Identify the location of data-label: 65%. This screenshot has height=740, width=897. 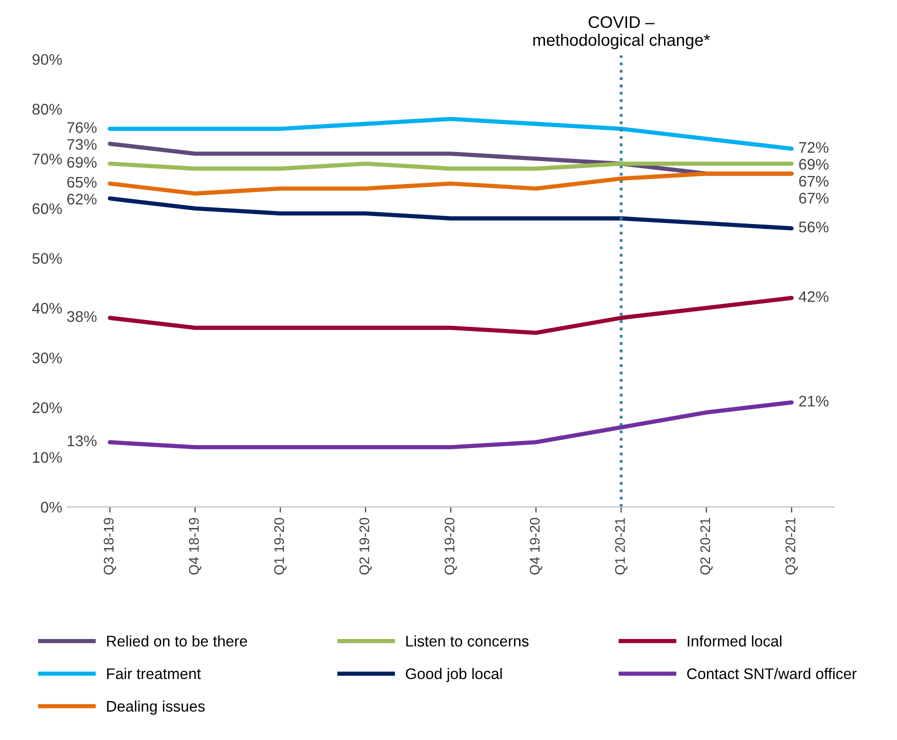
(82, 182).